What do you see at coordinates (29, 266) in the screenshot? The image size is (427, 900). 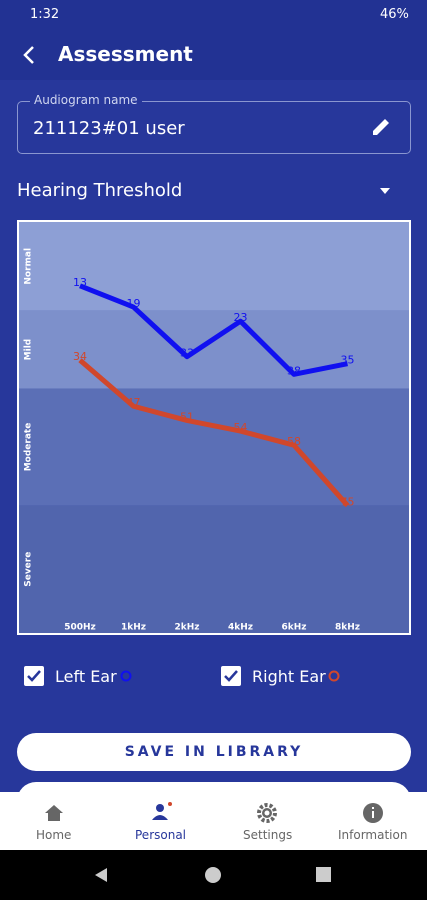 I see `band-label: Normal` at bounding box center [29, 266].